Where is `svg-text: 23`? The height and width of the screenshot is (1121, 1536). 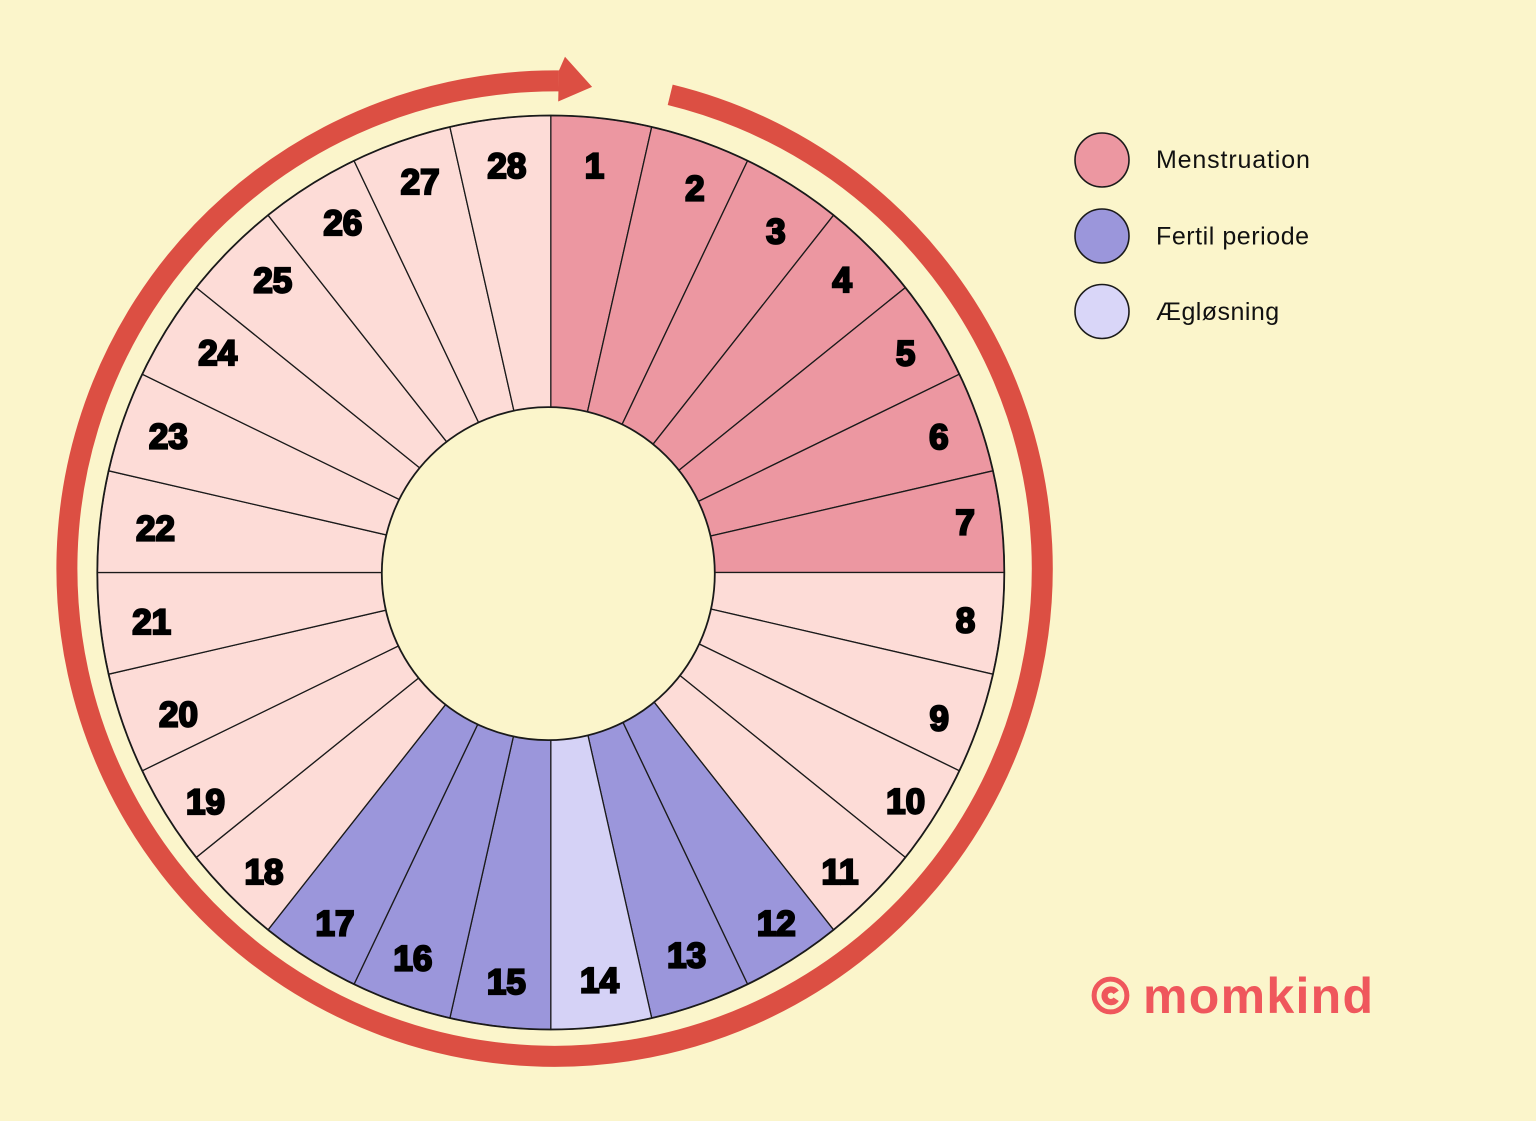 svg-text: 23 is located at coordinates (168, 437).